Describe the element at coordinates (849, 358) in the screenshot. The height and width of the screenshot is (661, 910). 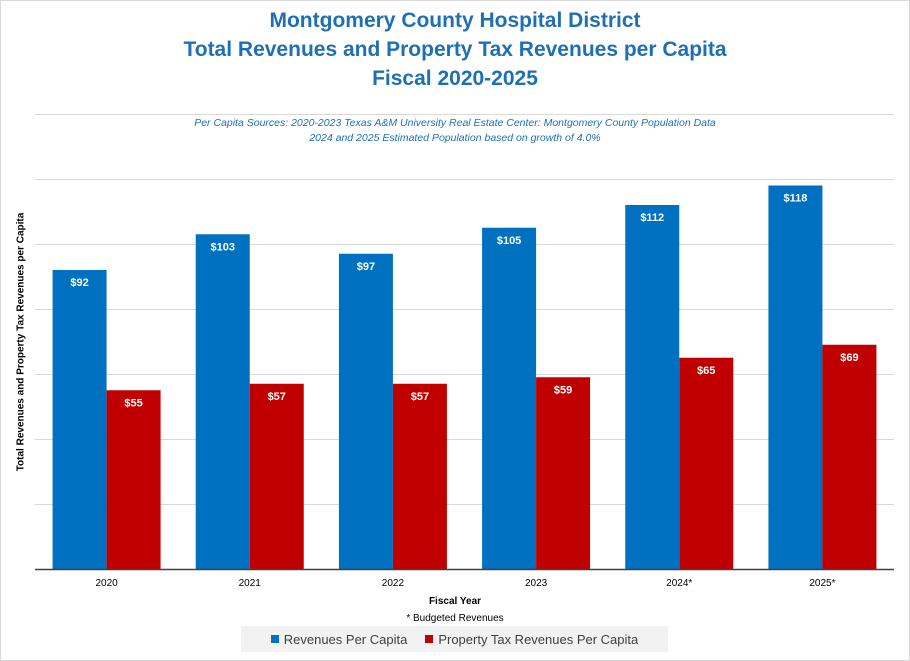
I see `property-tax-data-label: $69` at that location.